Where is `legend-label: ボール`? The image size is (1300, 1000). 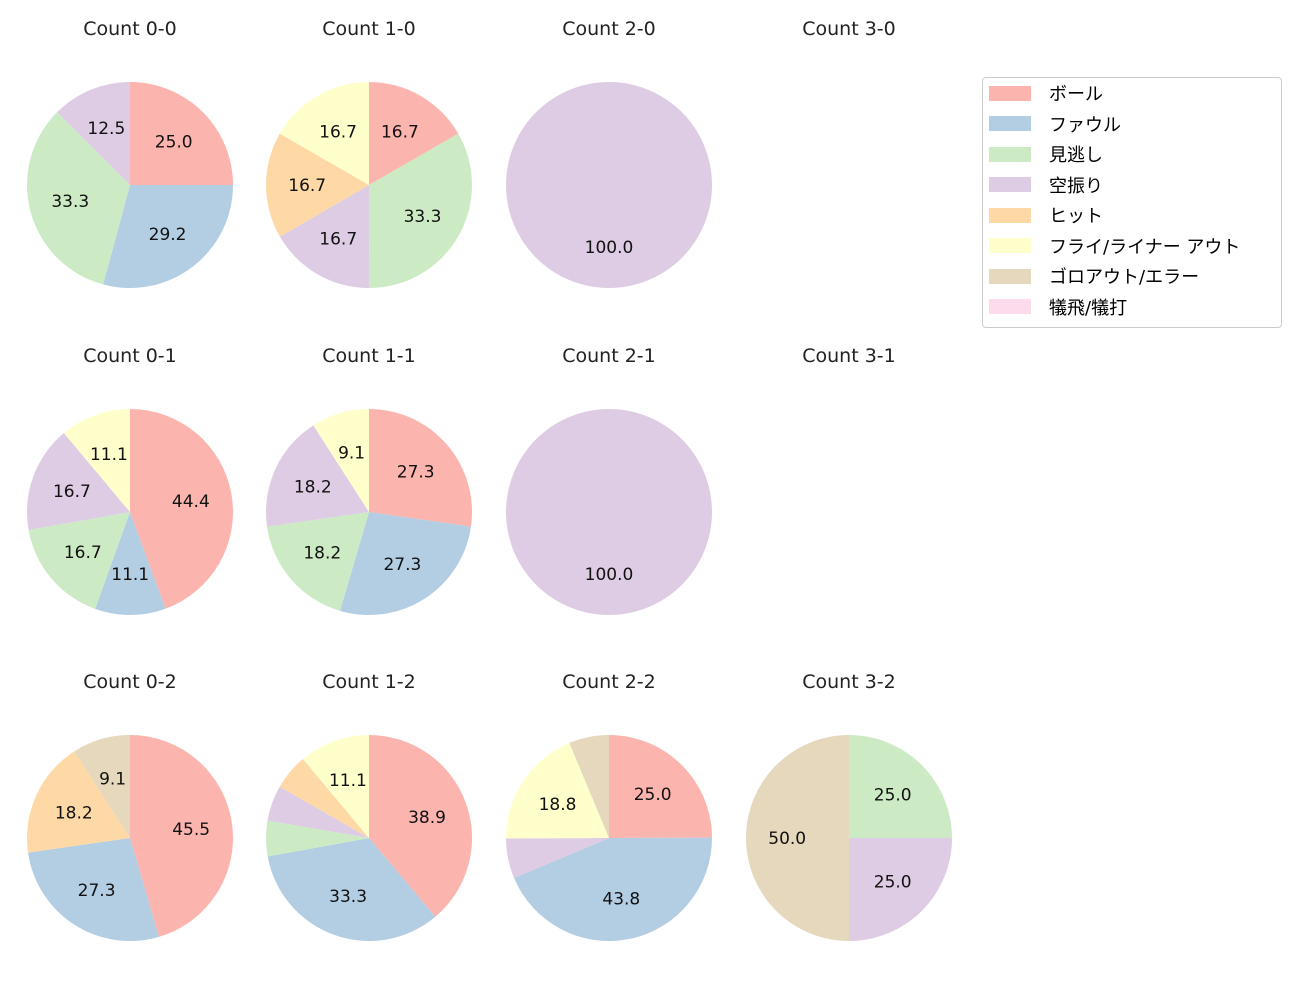
legend-label: ボール is located at coordinates (1076, 94).